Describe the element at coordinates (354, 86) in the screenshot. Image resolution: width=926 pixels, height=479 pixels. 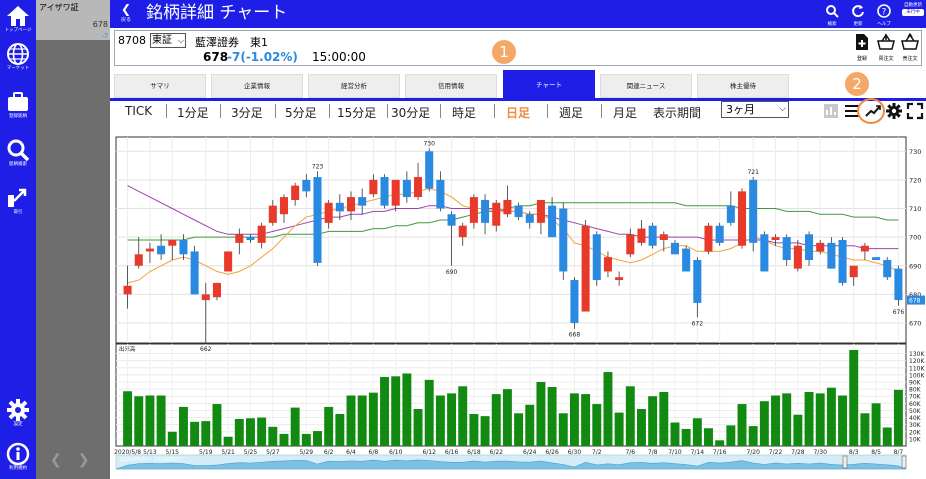
I see `tab-analysis: 経営分析` at that location.